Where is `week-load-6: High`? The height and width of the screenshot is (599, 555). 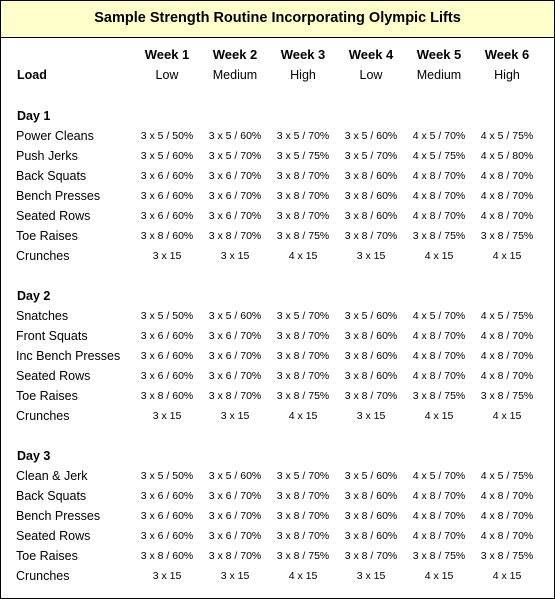
week-load-6: High is located at coordinates (507, 75).